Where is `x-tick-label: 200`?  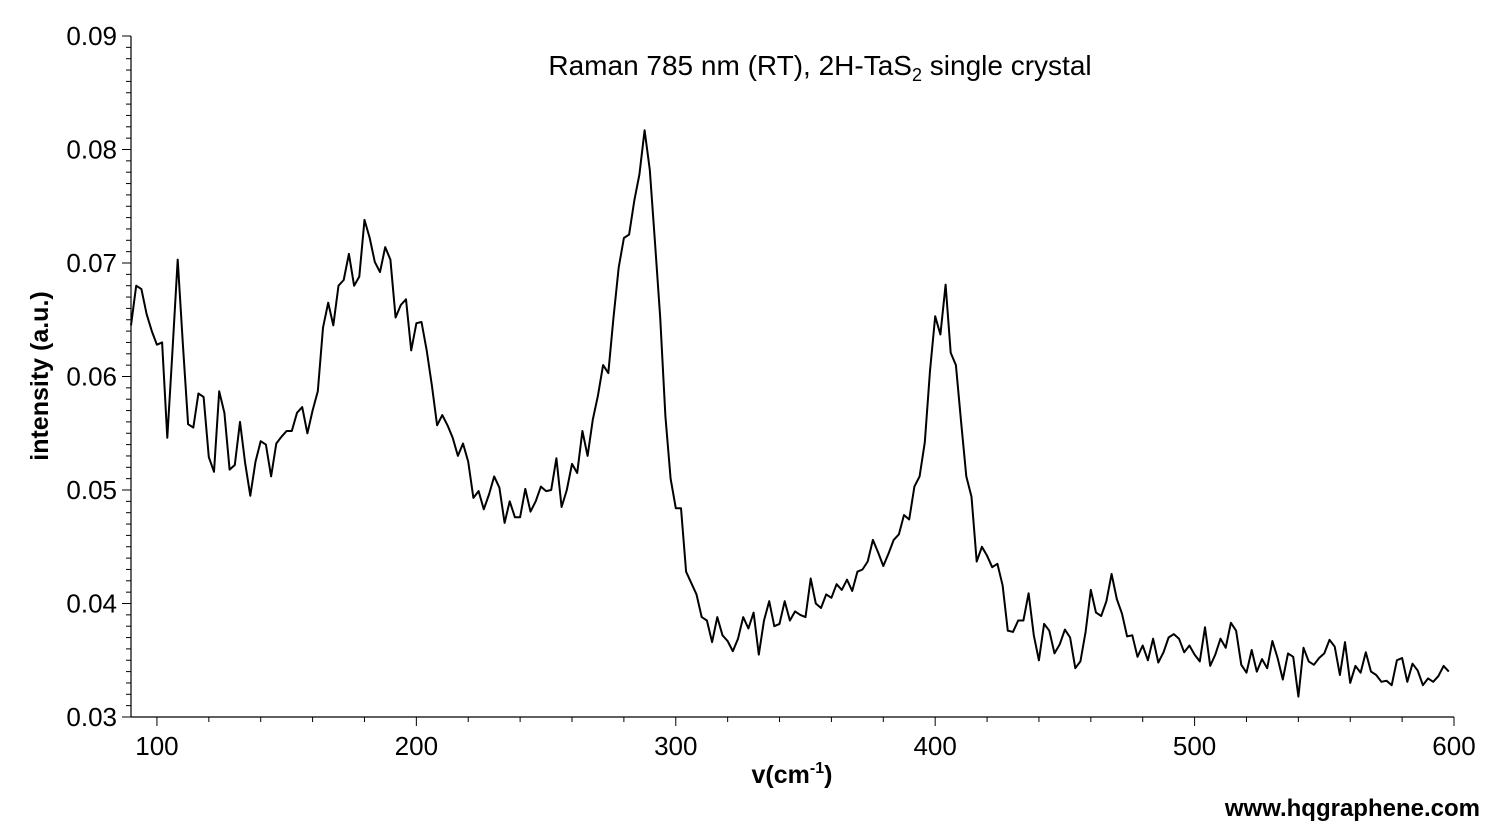
x-tick-label: 200 is located at coordinates (416, 746).